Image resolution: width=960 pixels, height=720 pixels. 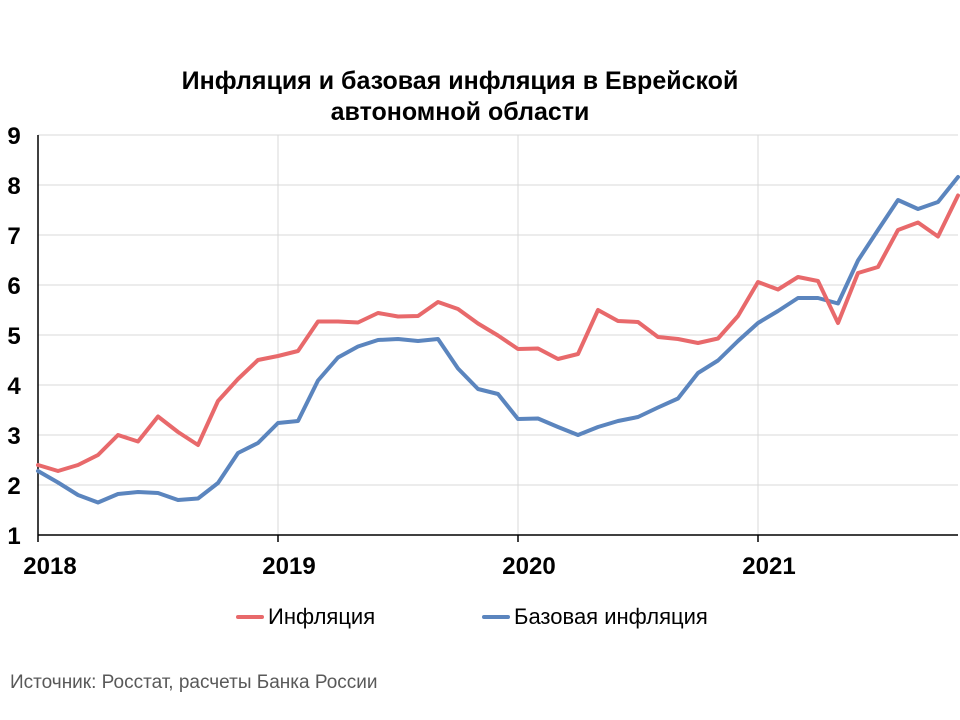 What do you see at coordinates (768, 566) in the screenshot?
I see `x-tick-label: 2021` at bounding box center [768, 566].